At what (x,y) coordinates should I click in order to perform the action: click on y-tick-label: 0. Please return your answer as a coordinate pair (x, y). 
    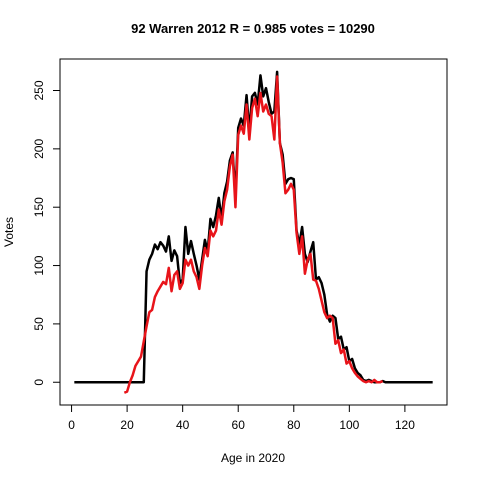
    Looking at the image, I should click on (39, 382).